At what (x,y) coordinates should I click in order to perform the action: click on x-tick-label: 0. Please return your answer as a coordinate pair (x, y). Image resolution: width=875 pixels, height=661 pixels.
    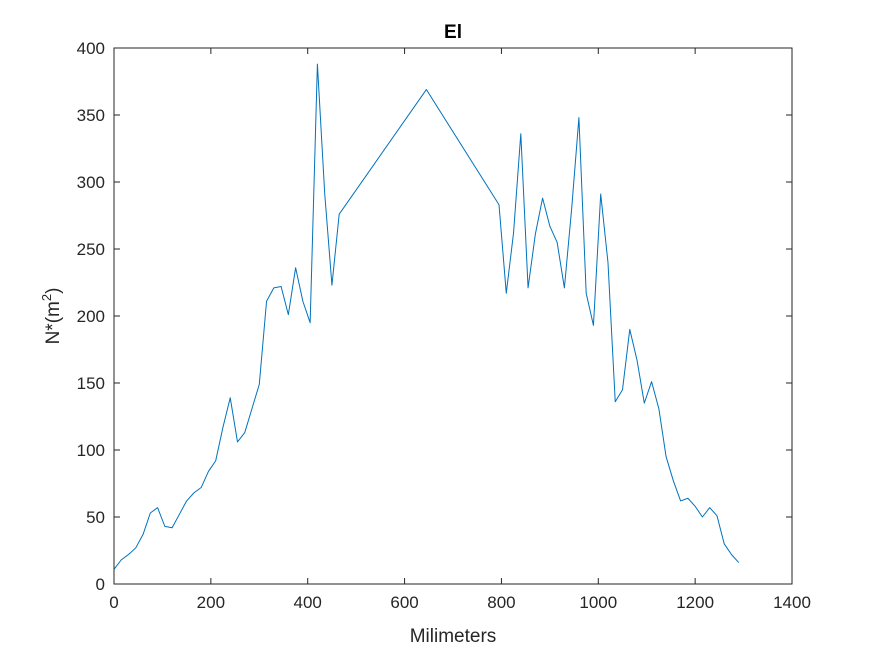
    Looking at the image, I should click on (113, 602).